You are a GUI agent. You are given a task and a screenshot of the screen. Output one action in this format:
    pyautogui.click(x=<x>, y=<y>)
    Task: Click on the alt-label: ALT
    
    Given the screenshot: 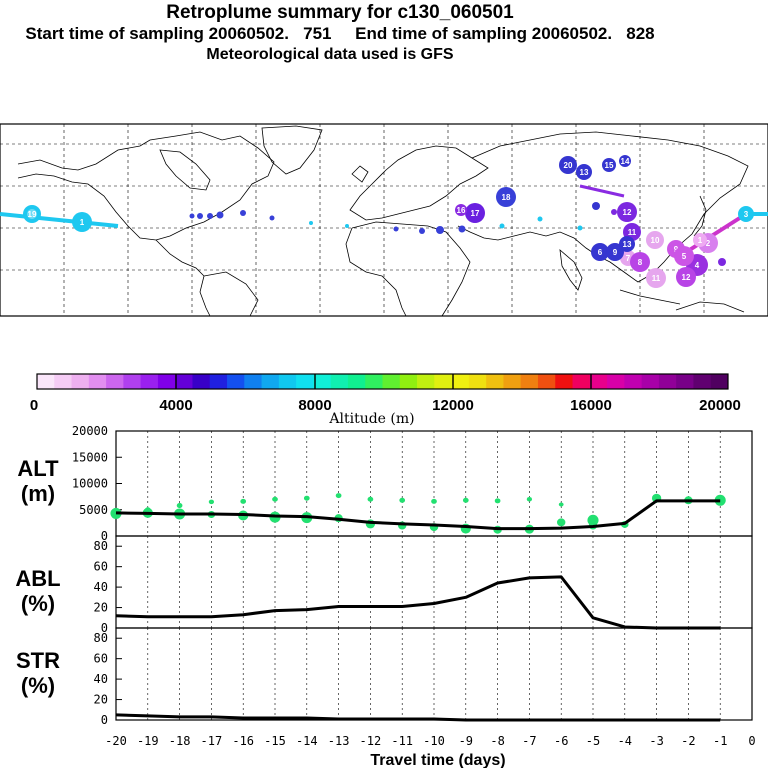 What is the action you would take?
    pyautogui.click(x=38, y=468)
    